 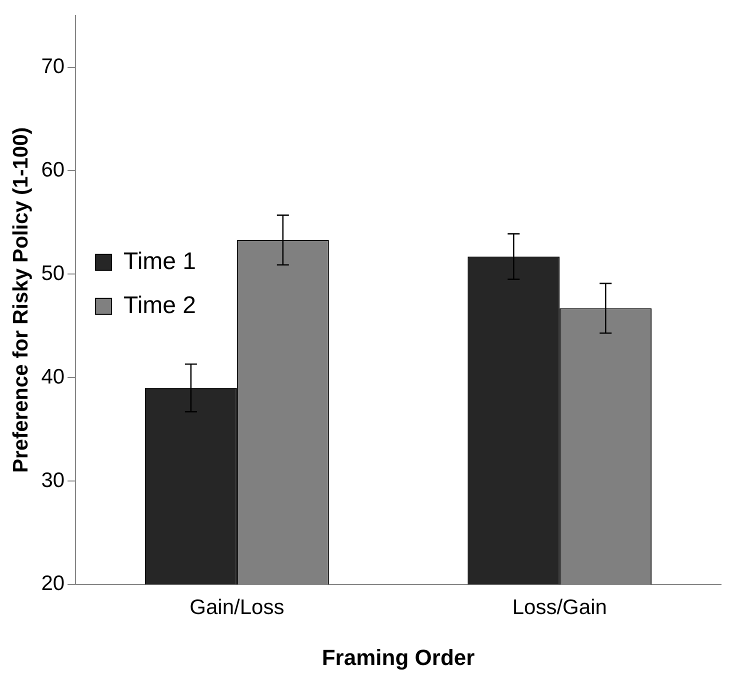 What do you see at coordinates (53, 584) in the screenshot?
I see `y-tick-label: 20` at bounding box center [53, 584].